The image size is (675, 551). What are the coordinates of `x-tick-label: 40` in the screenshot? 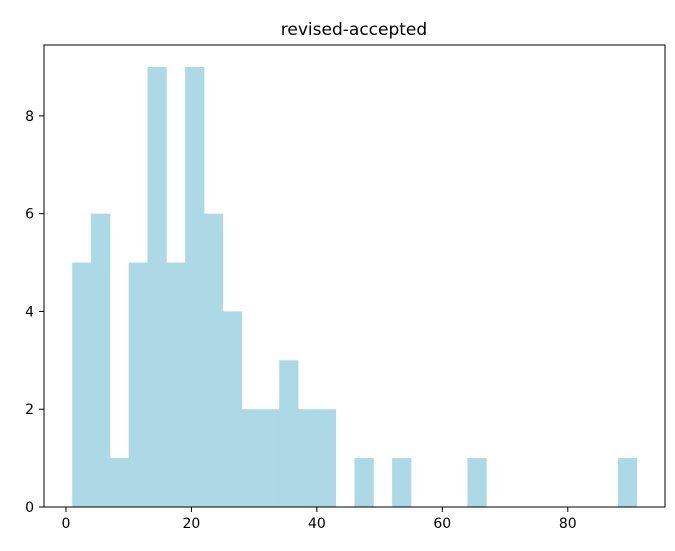 It's located at (317, 524).